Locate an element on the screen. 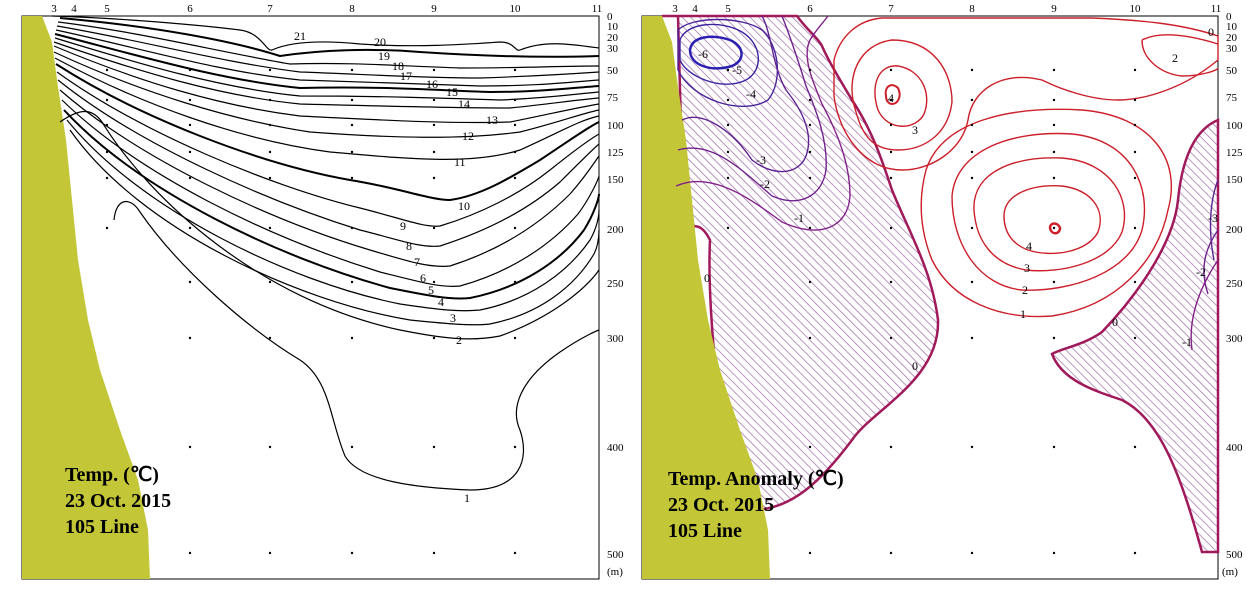 This screenshot has width=1246, height=601. contour-label--2: -2 is located at coordinates (1201, 272).